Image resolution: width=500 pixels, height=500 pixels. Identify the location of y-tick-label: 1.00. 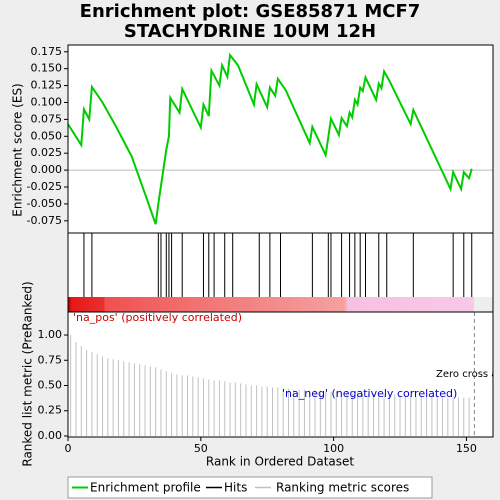
(50, 334).